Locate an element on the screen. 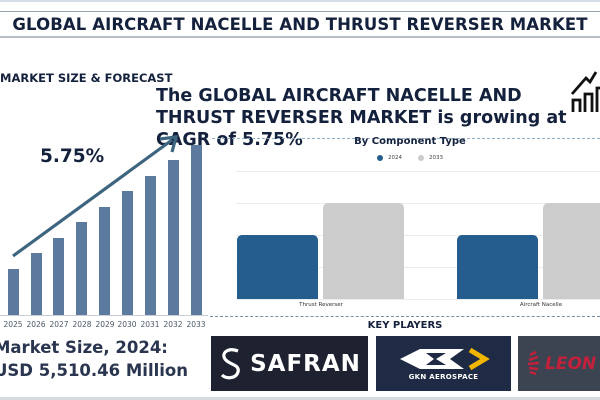 The image size is (600, 400). growth-chart-icon is located at coordinates (585, 91).